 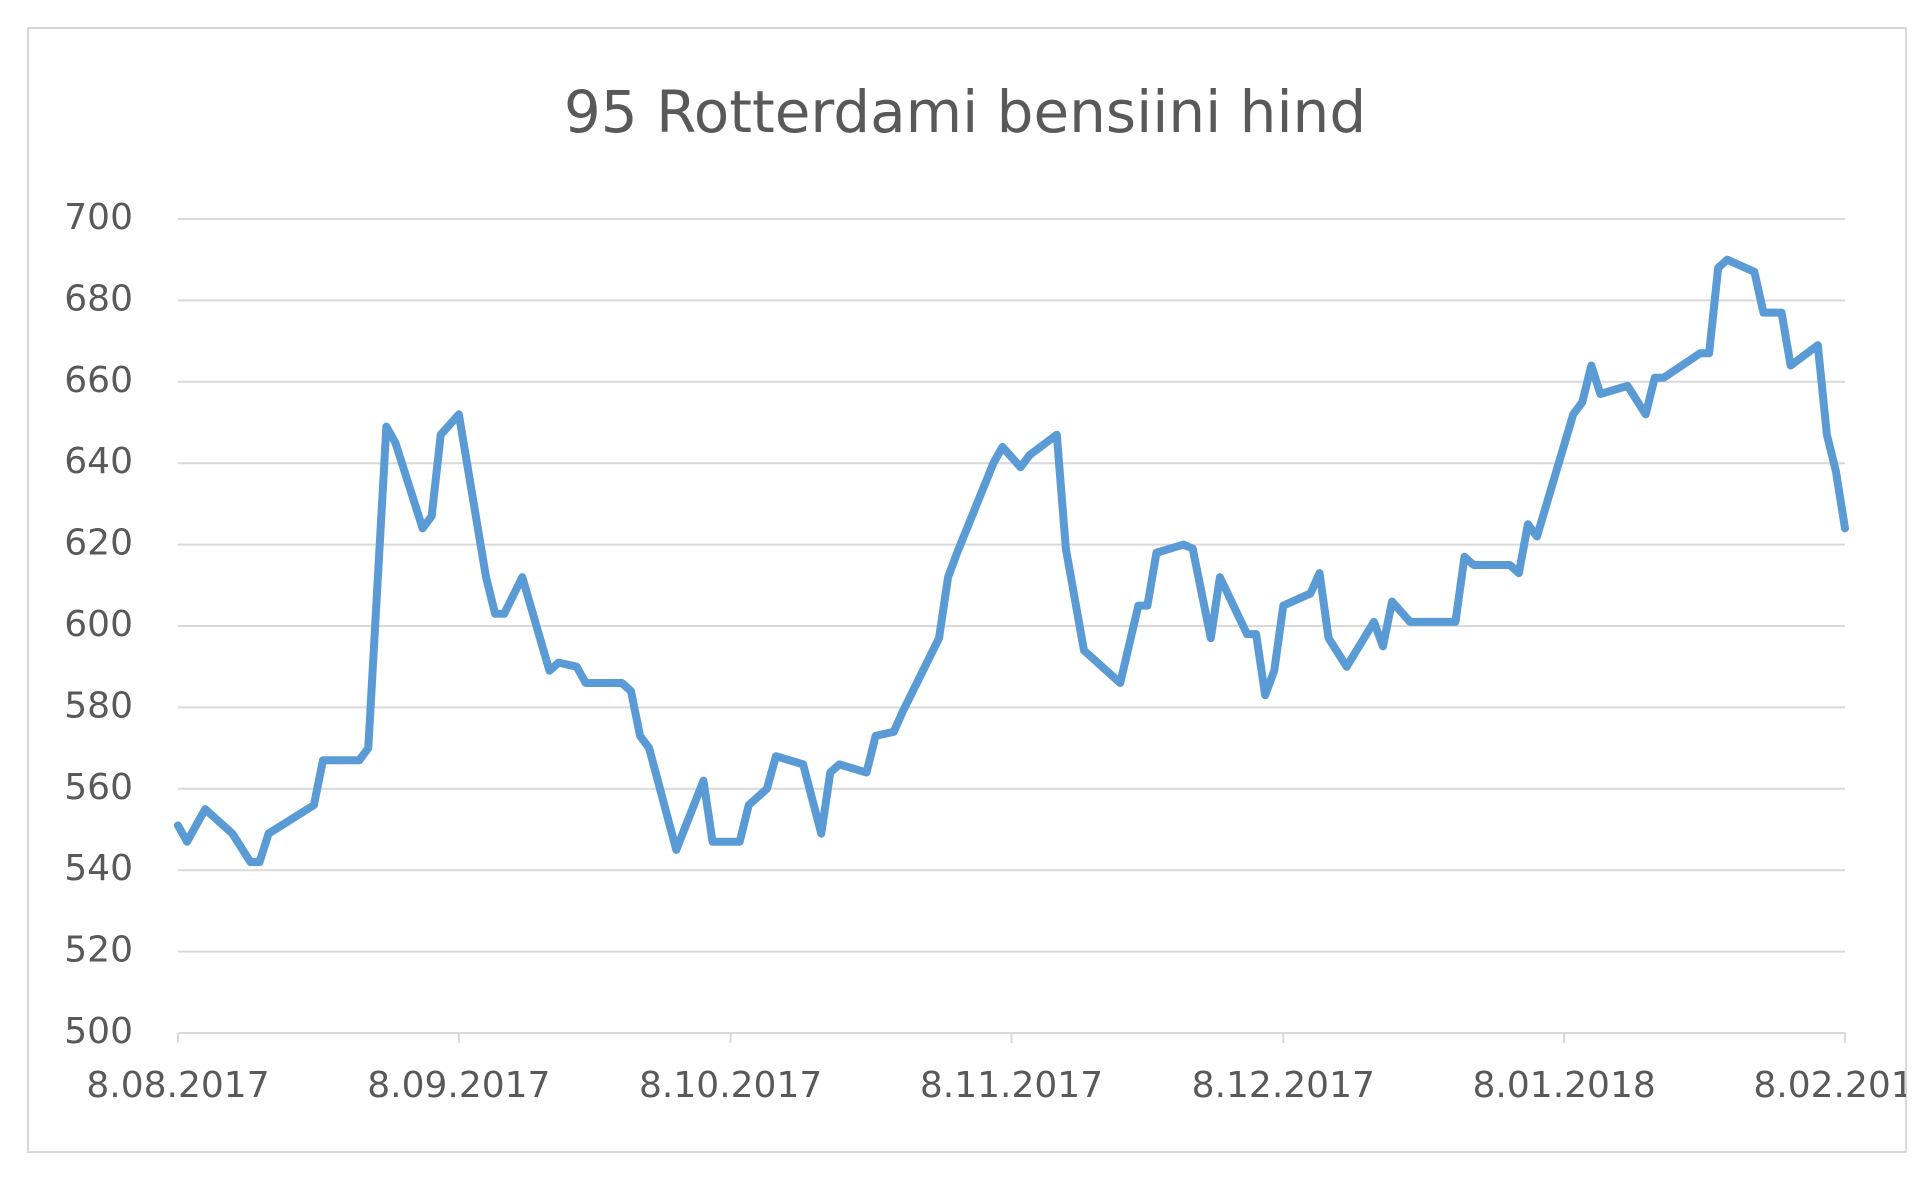 I want to click on x-tick-label: 8.11.2017, so click(x=1011, y=1085).